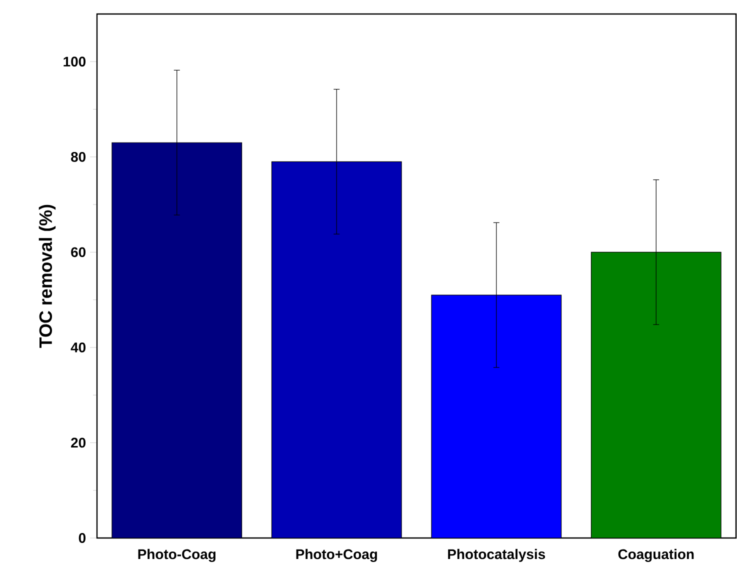  What do you see at coordinates (78, 157) in the screenshot?
I see `y-tick-label: 80` at bounding box center [78, 157].